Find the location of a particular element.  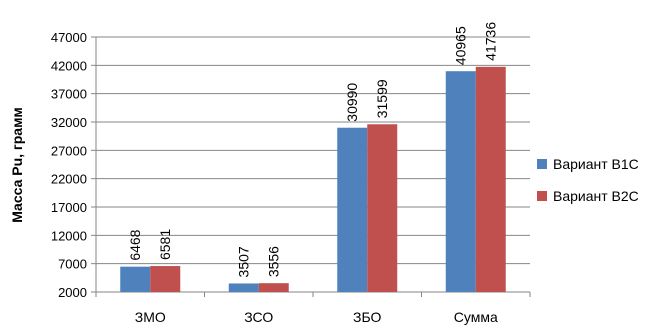

y-tick-label: 27000 is located at coordinates (69, 150).